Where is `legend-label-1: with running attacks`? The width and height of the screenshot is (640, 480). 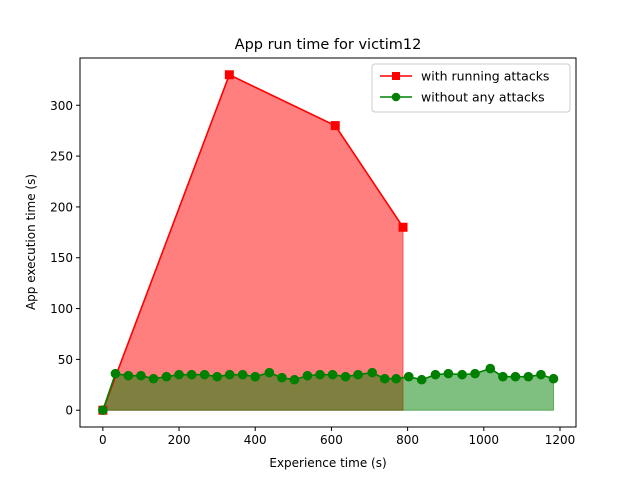 legend-label-1: with running attacks is located at coordinates (485, 76).